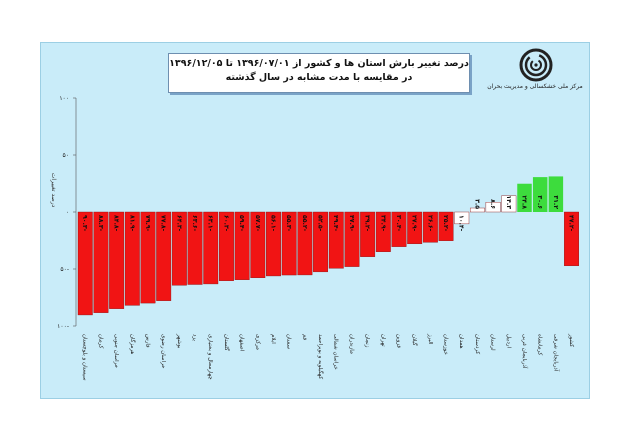 This screenshot has width=630, height=445. Describe the element at coordinates (194, 223) in the screenshot. I see `value-label: ۶۳.۶-` at that location.